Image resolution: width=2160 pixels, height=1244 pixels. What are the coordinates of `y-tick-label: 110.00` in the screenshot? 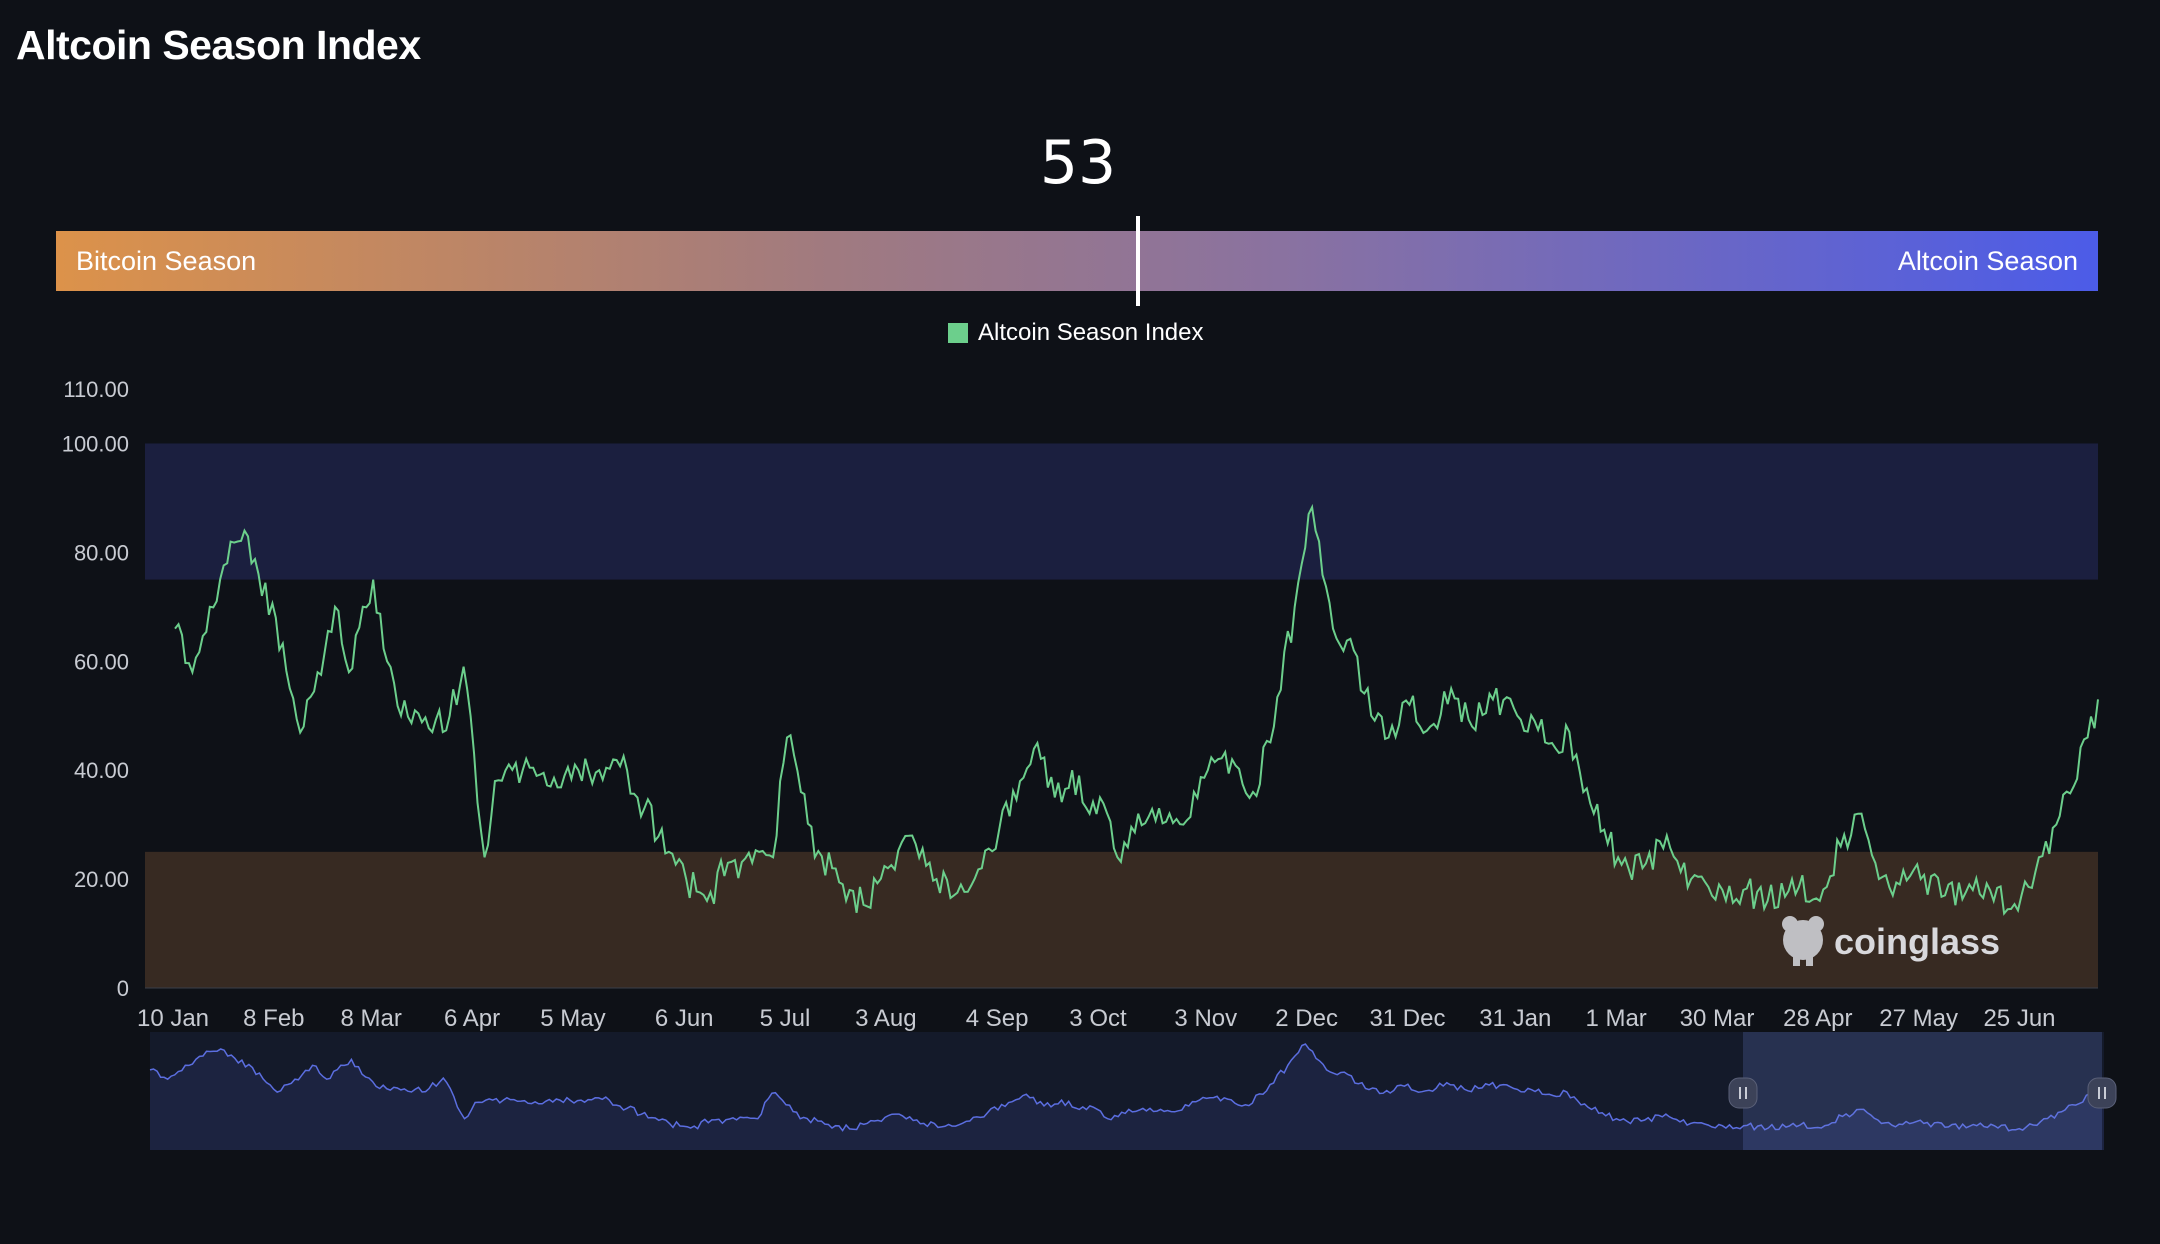 It's located at (96, 389).